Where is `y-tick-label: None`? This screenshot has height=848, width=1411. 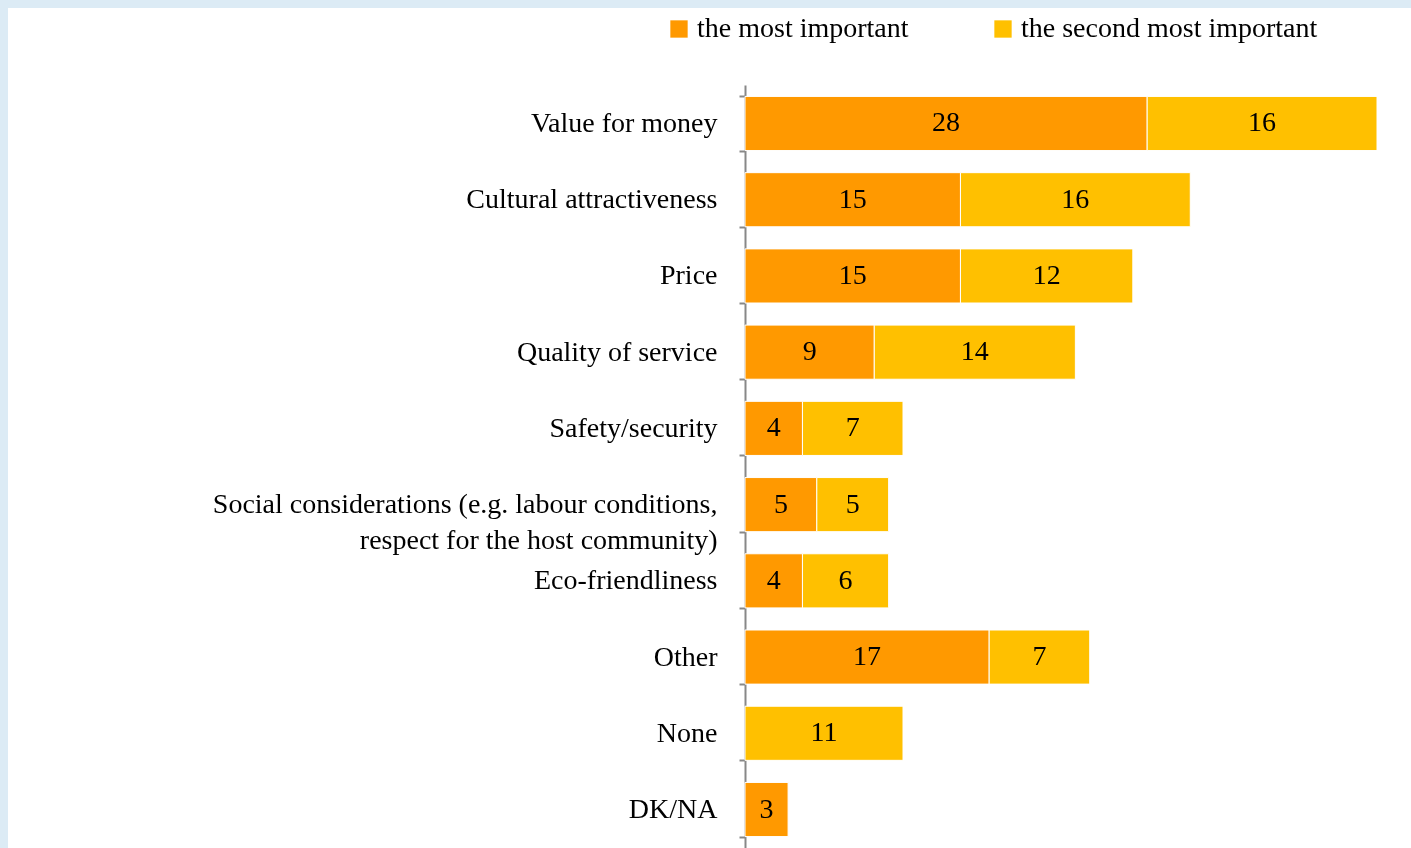 y-tick-label: None is located at coordinates (687, 732).